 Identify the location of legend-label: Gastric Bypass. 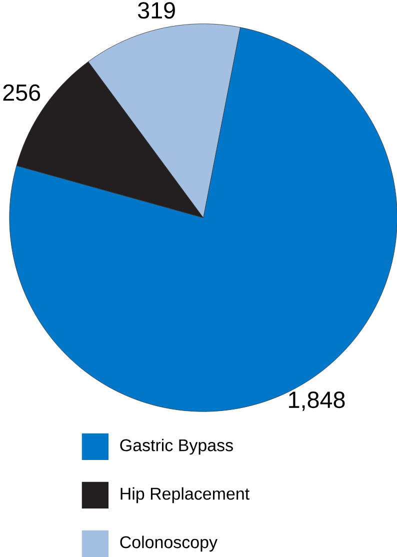
(176, 446).